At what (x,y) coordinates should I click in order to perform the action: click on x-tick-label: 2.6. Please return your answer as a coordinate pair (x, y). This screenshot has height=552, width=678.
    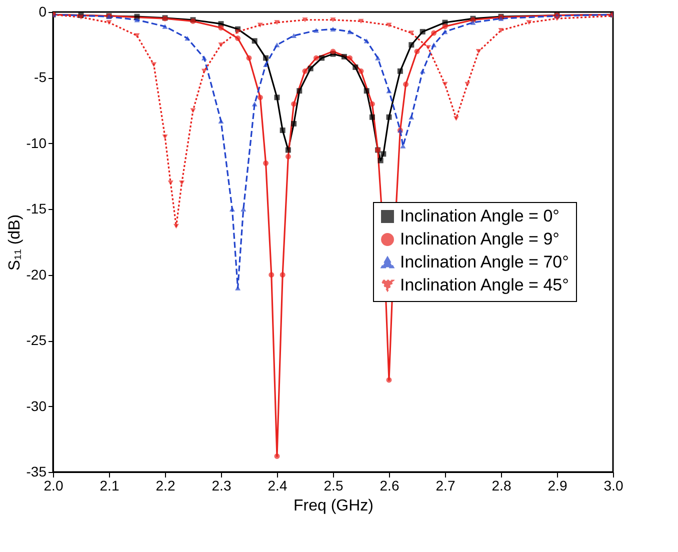
    Looking at the image, I should click on (390, 486).